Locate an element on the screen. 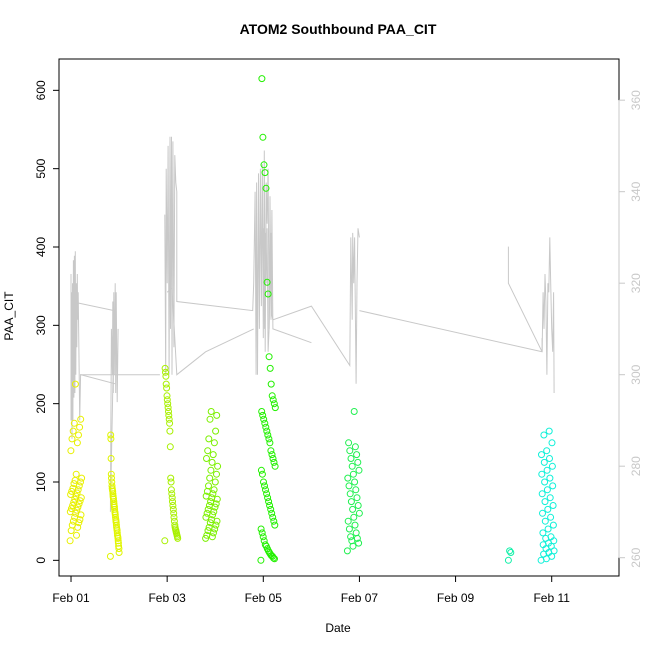  y2-tick-label: 320 is located at coordinates (636, 283).